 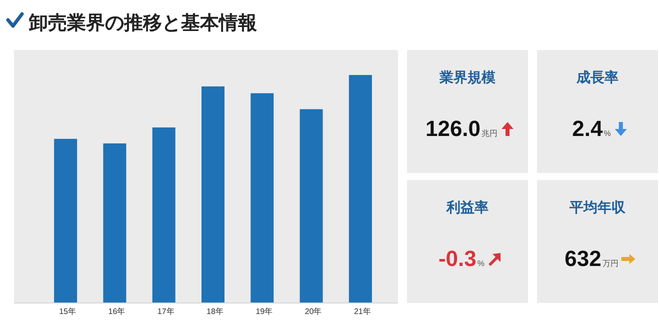 What do you see at coordinates (457, 258) in the screenshot?
I see `text: -0.3` at bounding box center [457, 258].